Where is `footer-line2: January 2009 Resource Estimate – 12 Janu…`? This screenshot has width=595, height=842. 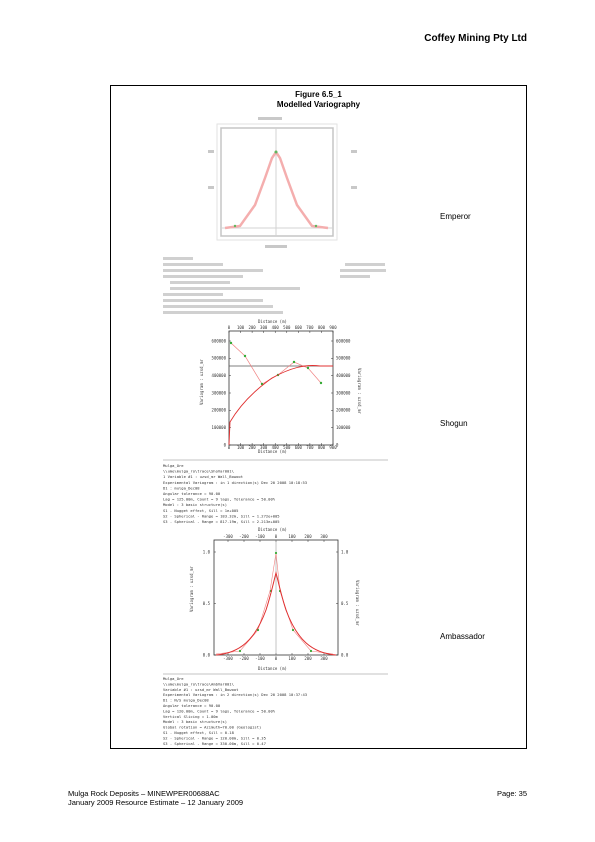 footer-line2: January 2009 Resource Estimate – 12 Janu… is located at coordinates (156, 802).